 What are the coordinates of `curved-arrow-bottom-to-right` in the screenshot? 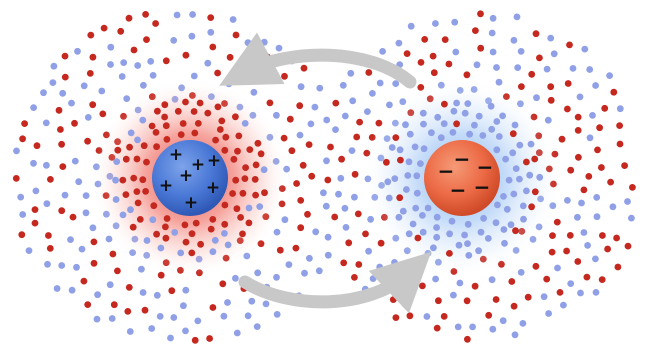 It's located at (335, 282).